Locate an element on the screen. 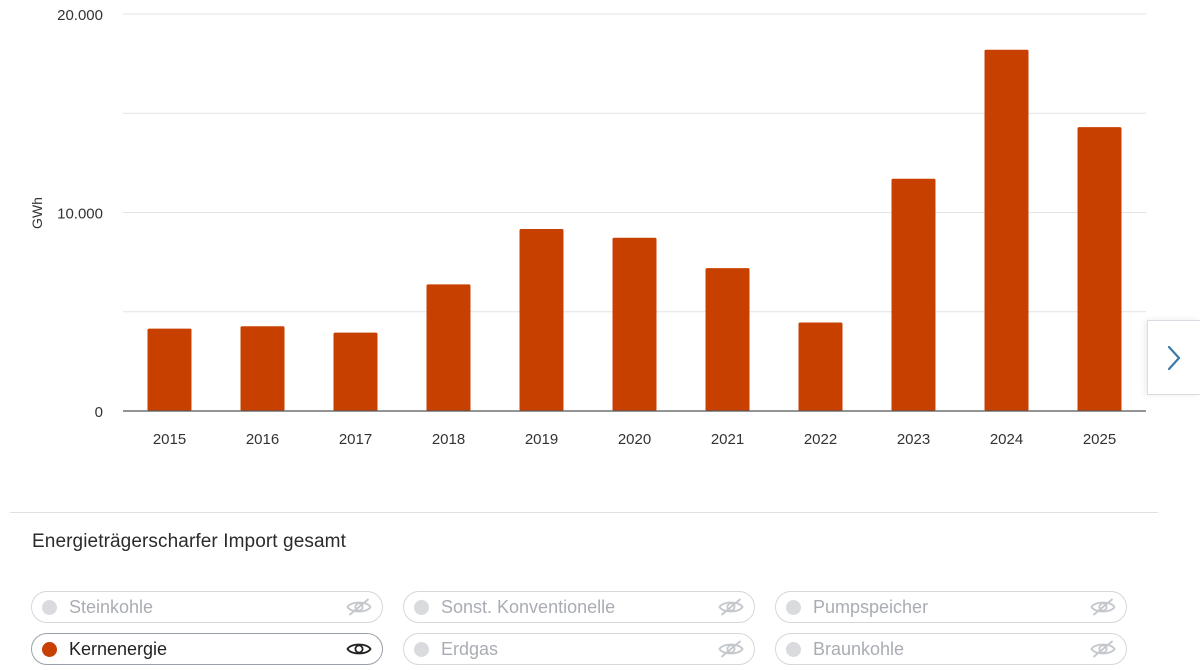 The height and width of the screenshot is (670, 1200). x-tick-label: 2018 is located at coordinates (448, 439).